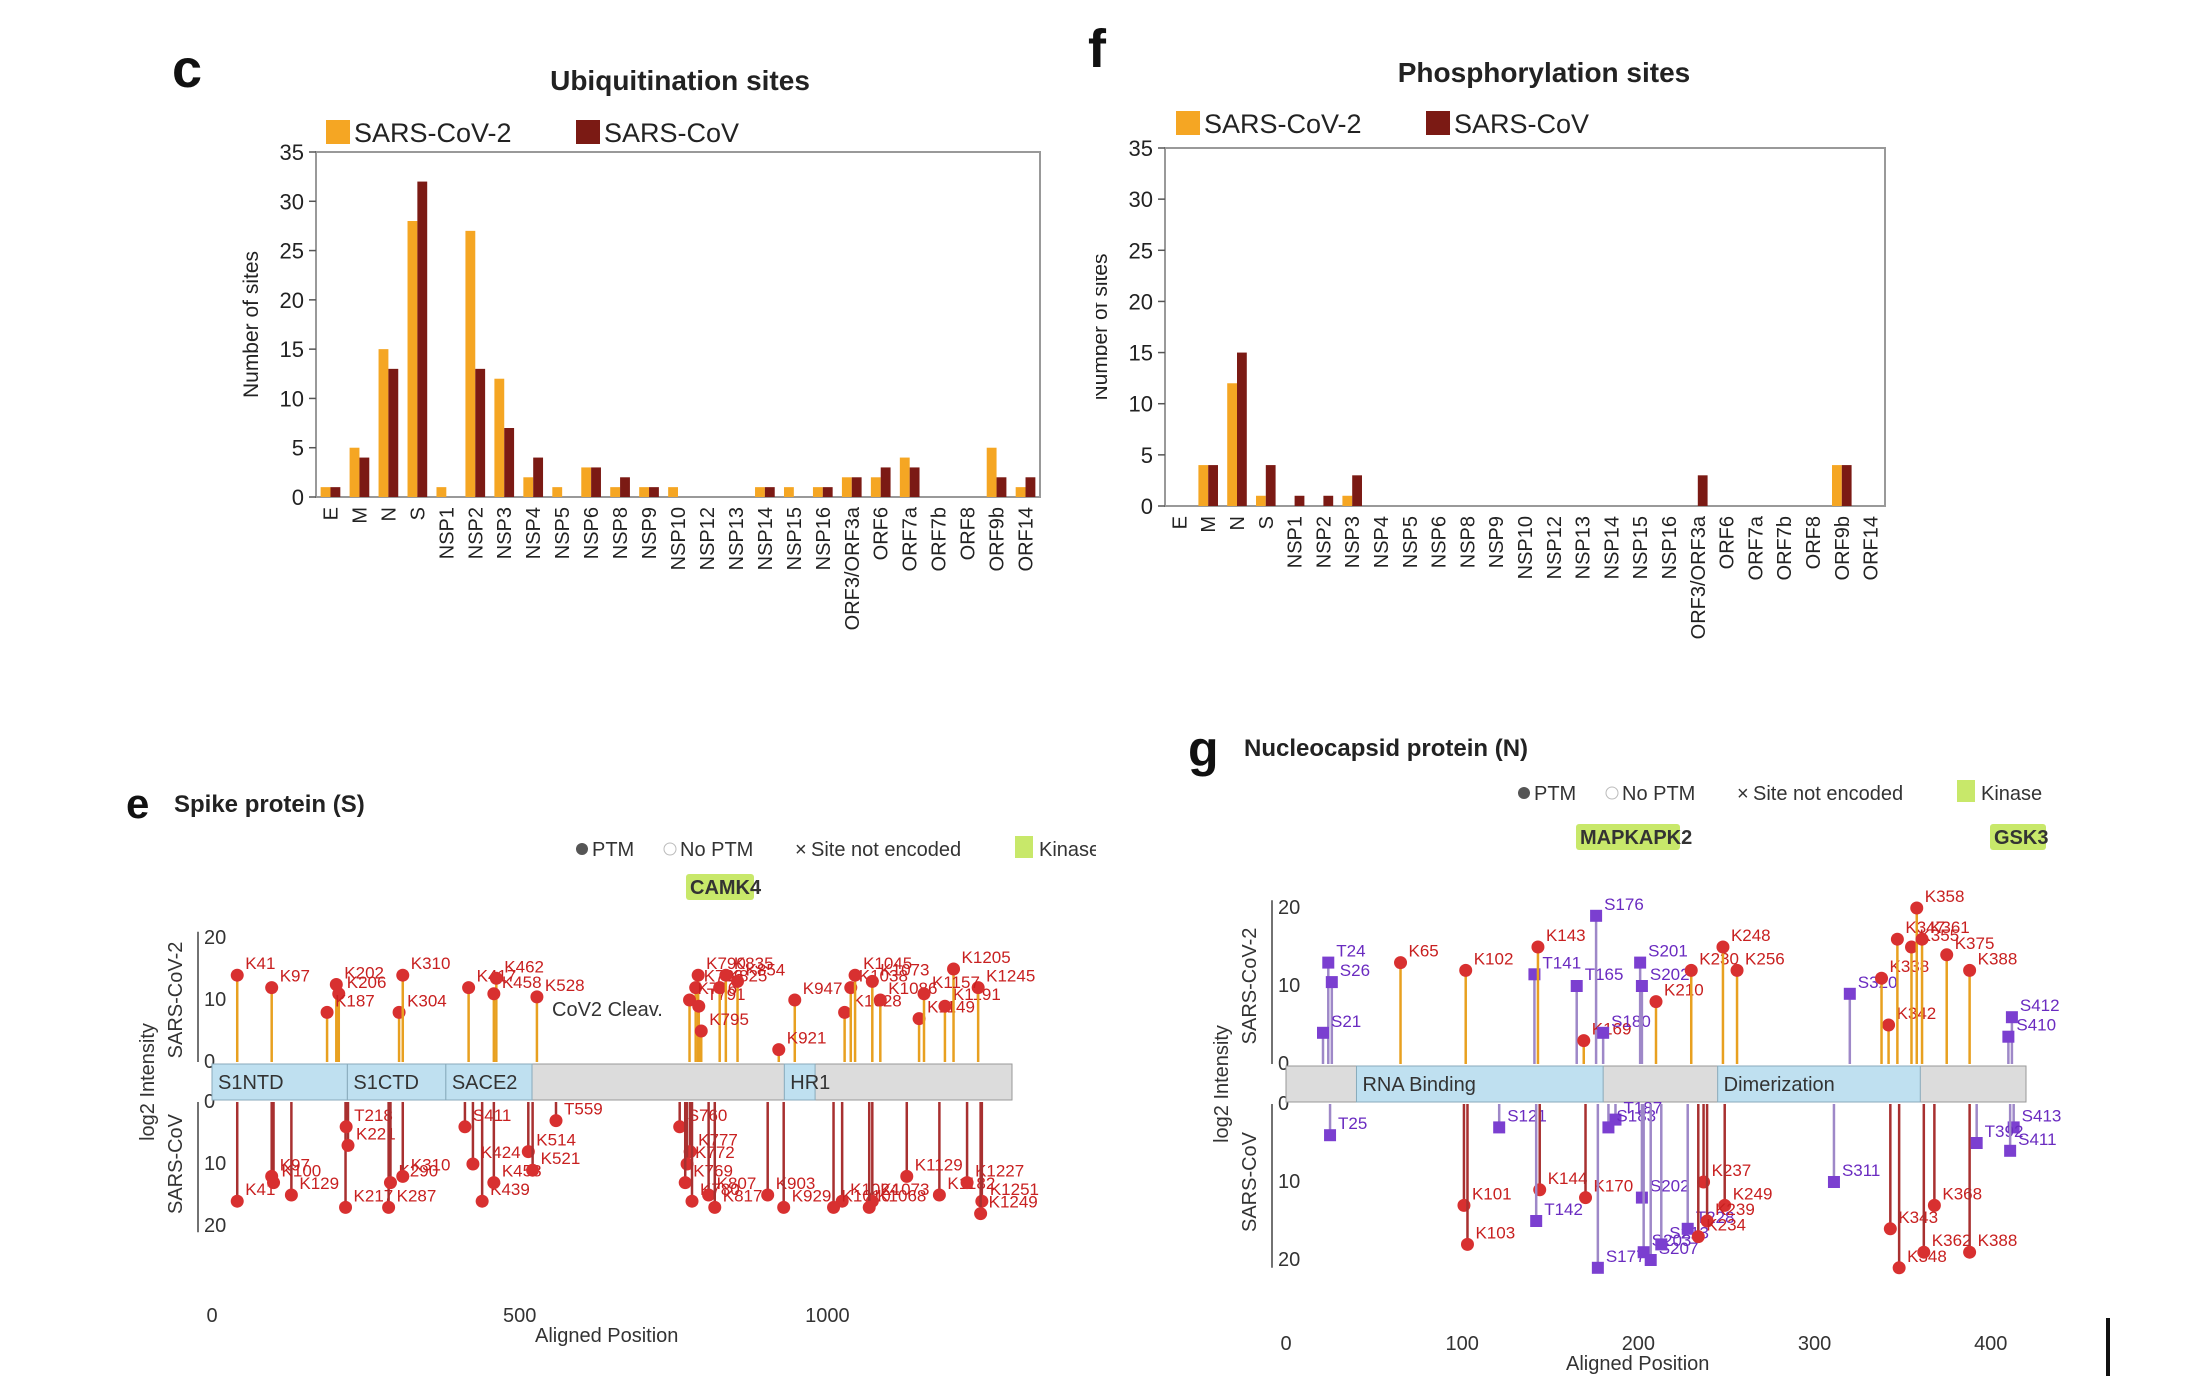 The image size is (2192, 1388). What do you see at coordinates (679, 538) in the screenshot?
I see `ubiq-category-label: NSP10` at bounding box center [679, 538].